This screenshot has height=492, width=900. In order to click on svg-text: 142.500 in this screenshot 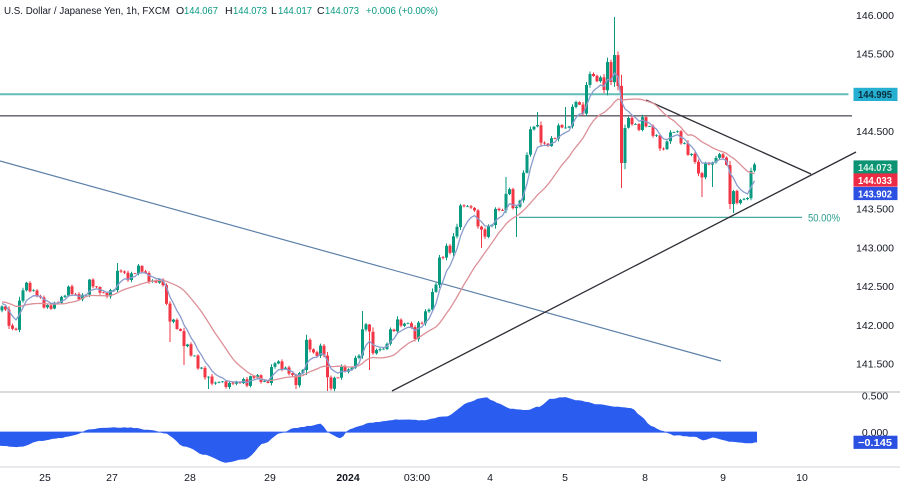, I will do `click(875, 287)`.